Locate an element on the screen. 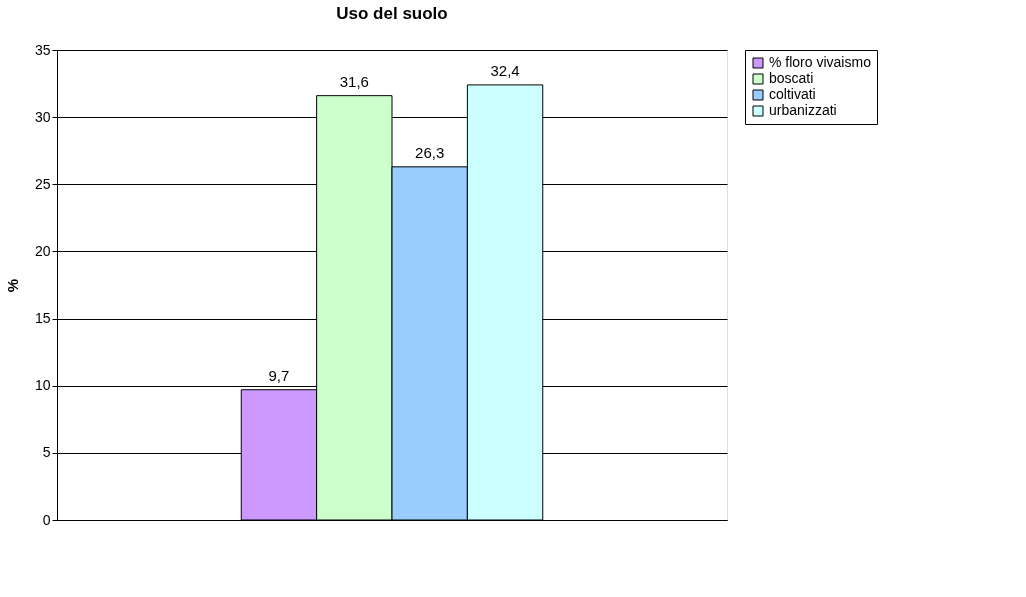  y-tick-label: 10 is located at coordinates (42, 385).